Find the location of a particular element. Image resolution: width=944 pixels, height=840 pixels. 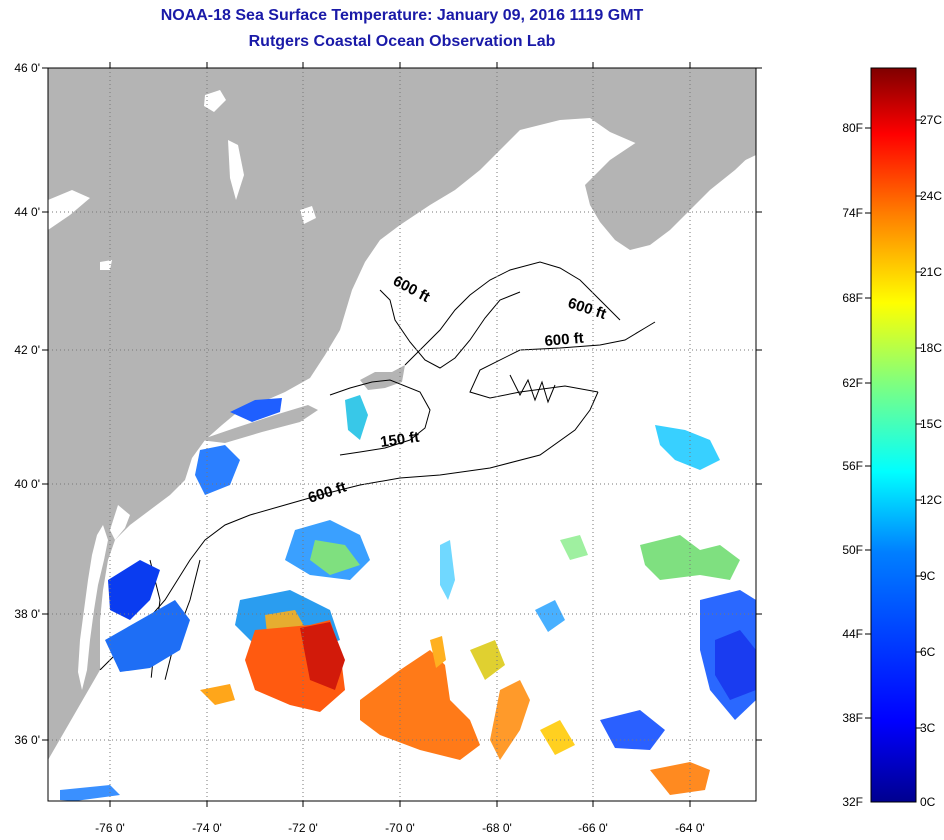

land-nova-scotia is located at coordinates (670, 174).